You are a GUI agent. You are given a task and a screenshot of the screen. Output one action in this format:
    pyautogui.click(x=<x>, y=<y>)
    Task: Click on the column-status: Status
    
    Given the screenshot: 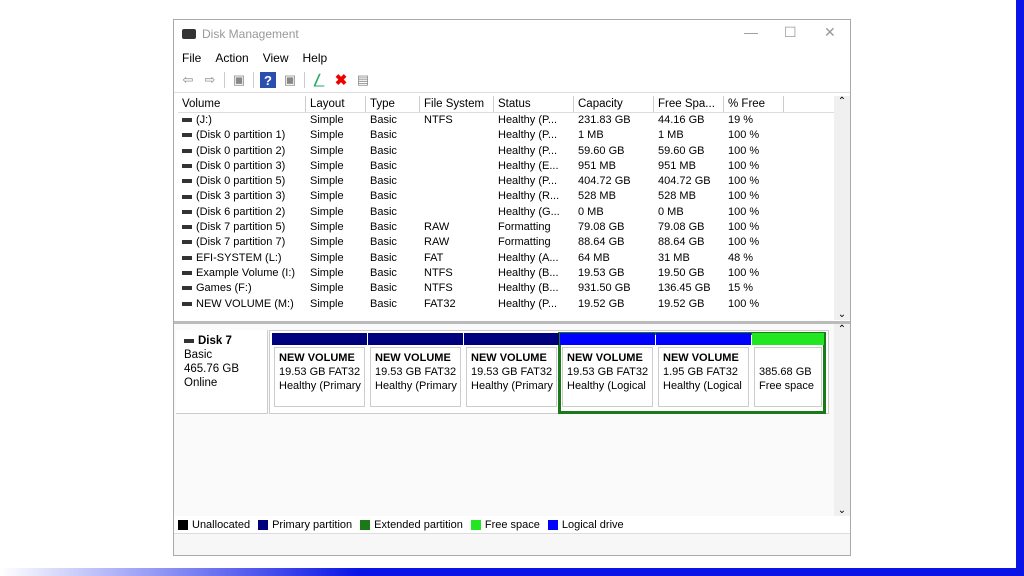 What is the action you would take?
    pyautogui.click(x=534, y=104)
    